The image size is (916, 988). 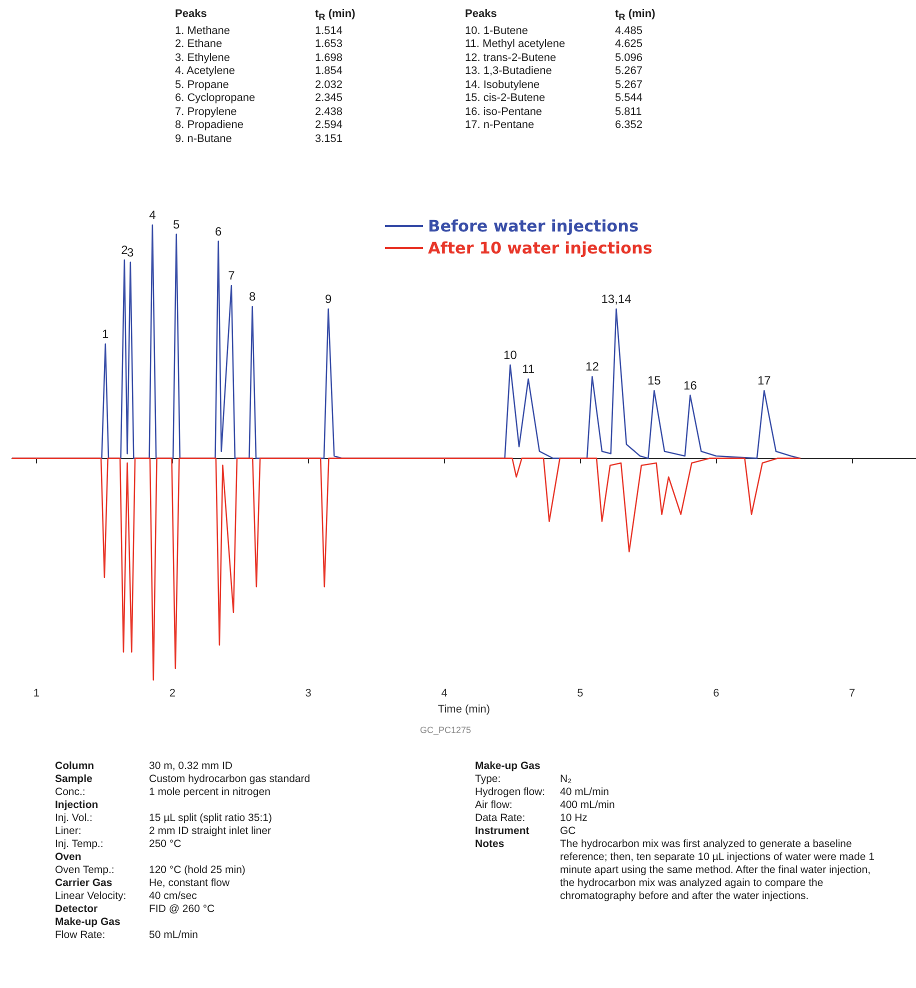 I want to click on annotation: 5, so click(x=176, y=224).